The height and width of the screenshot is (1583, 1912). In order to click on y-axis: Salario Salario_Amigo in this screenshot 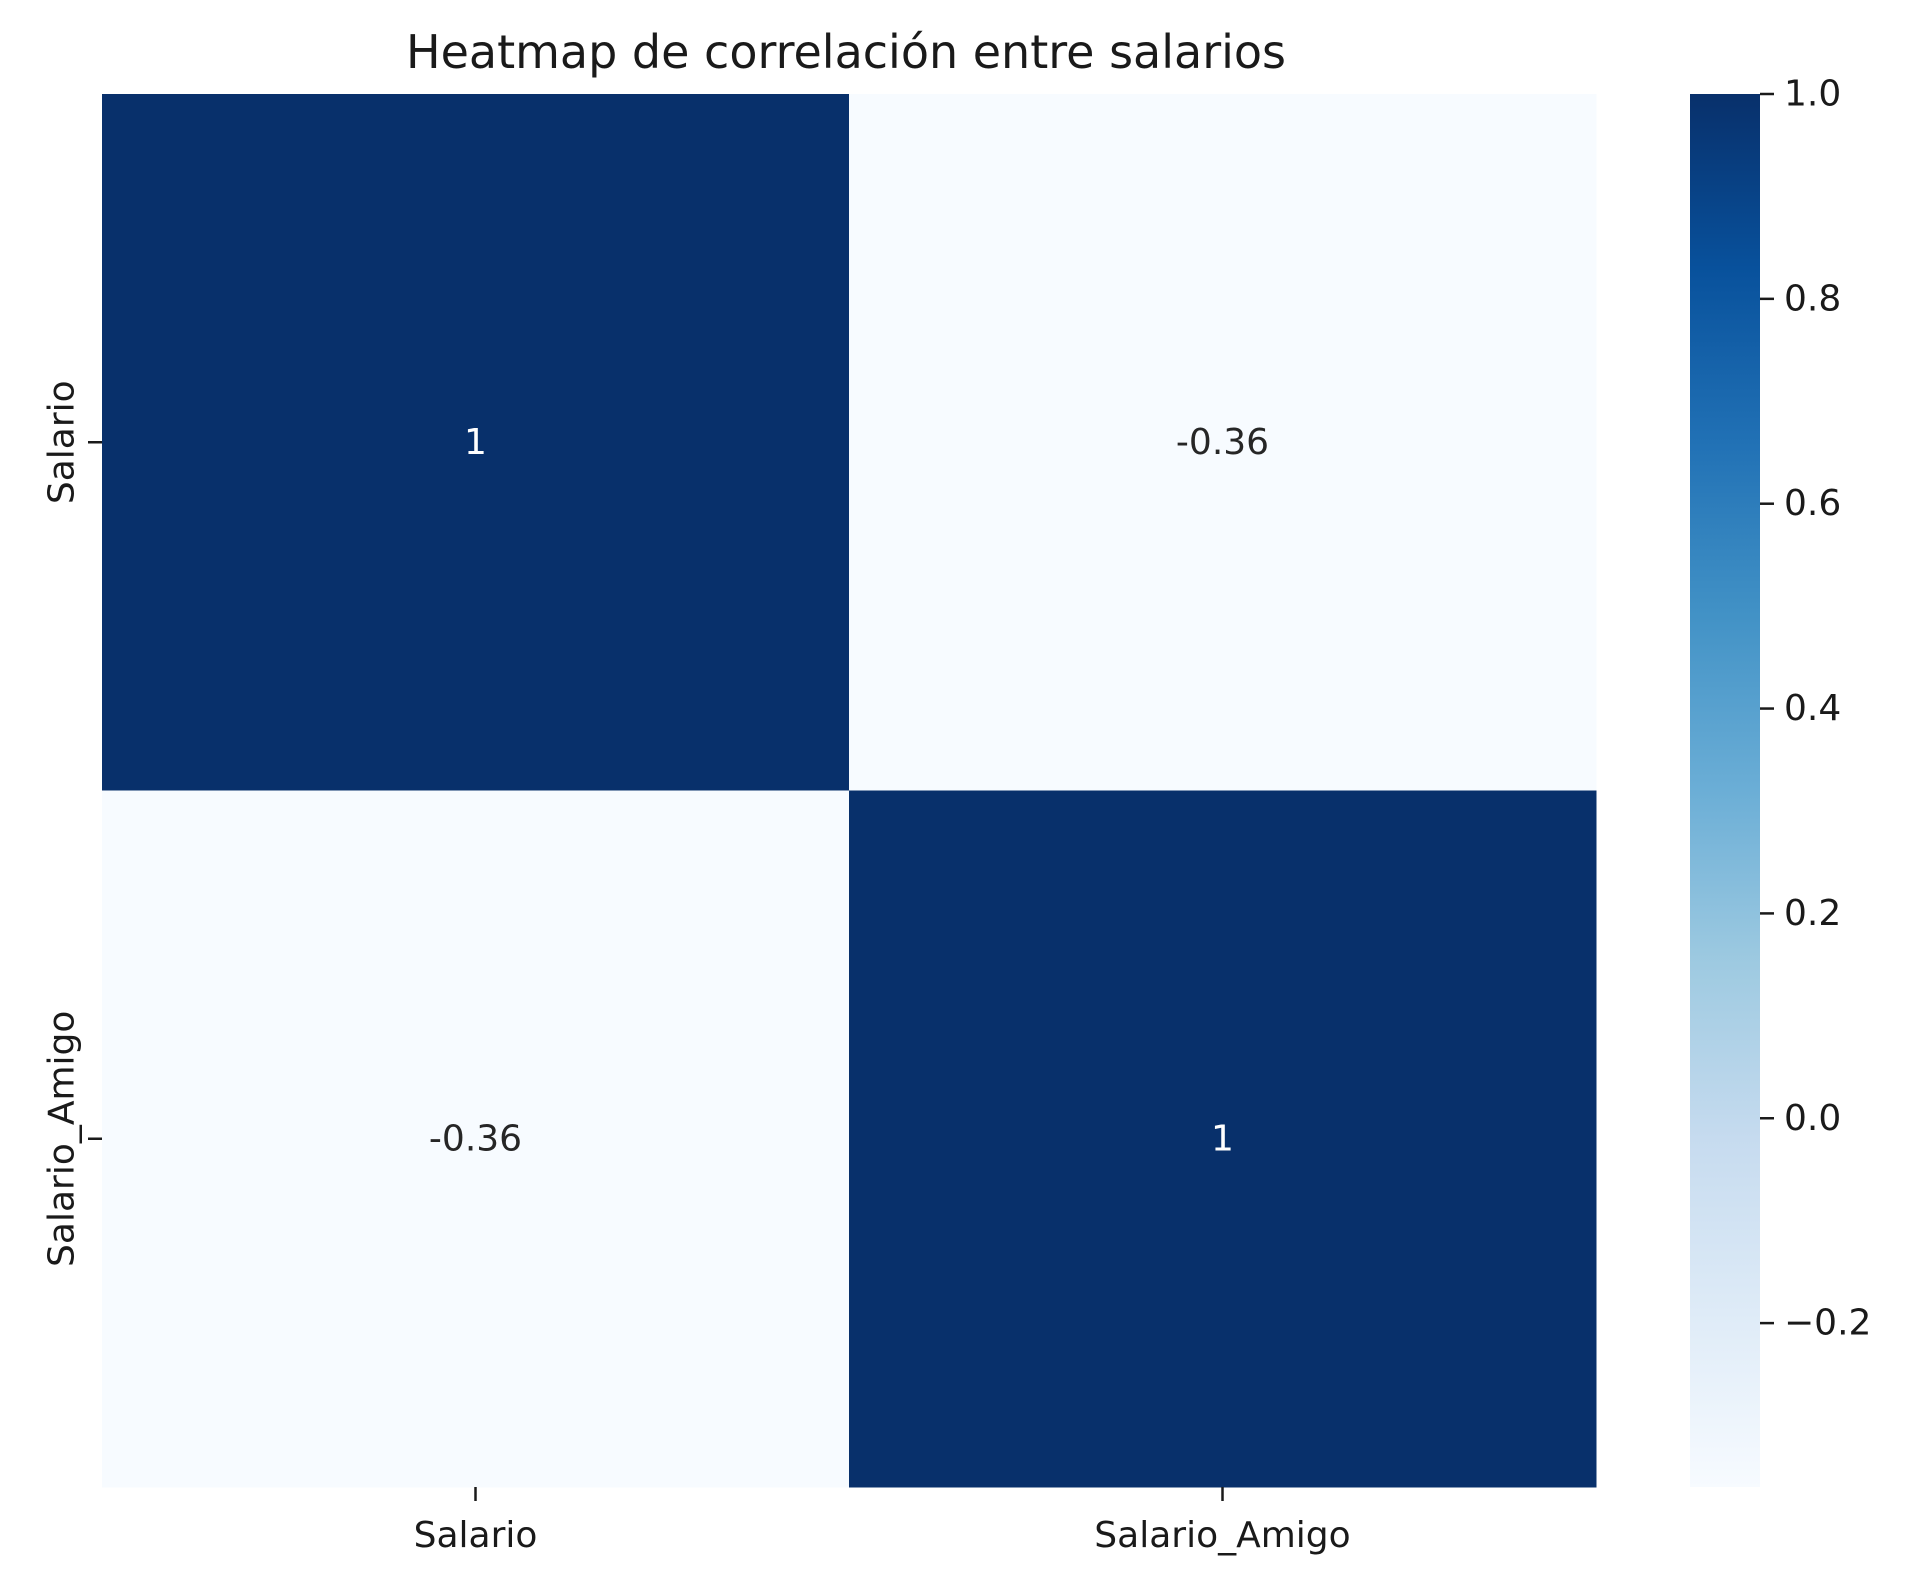, I will do `click(72, 823)`.